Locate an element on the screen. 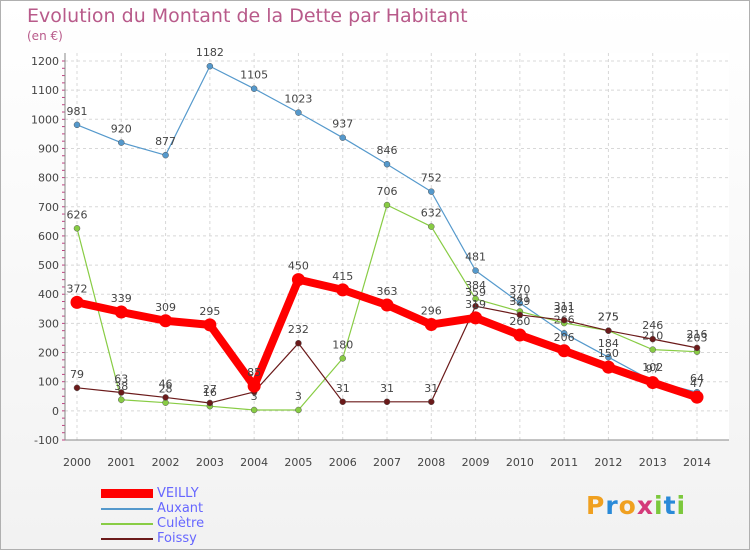 This screenshot has width=750, height=550. data-label-veilly: 309 is located at coordinates (165, 307).